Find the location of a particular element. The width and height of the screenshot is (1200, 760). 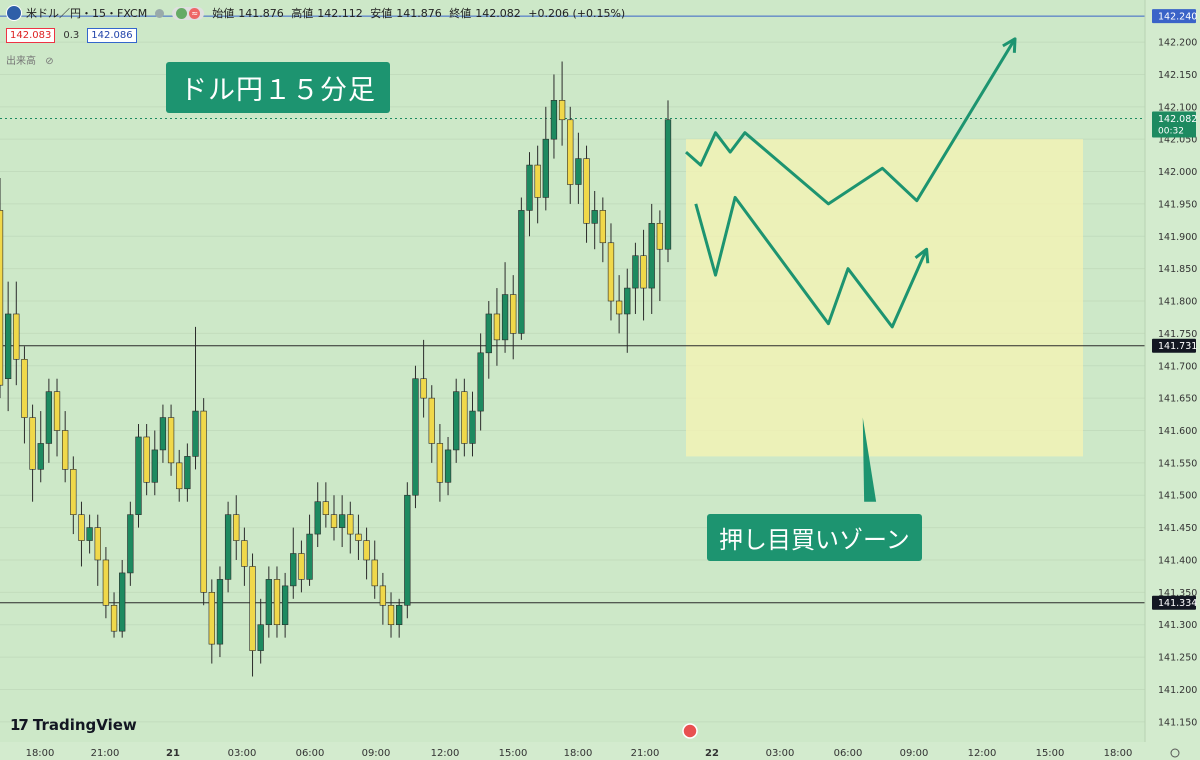

symbol-label: 米ドル／円・15・FXCM is located at coordinates (87, 13).